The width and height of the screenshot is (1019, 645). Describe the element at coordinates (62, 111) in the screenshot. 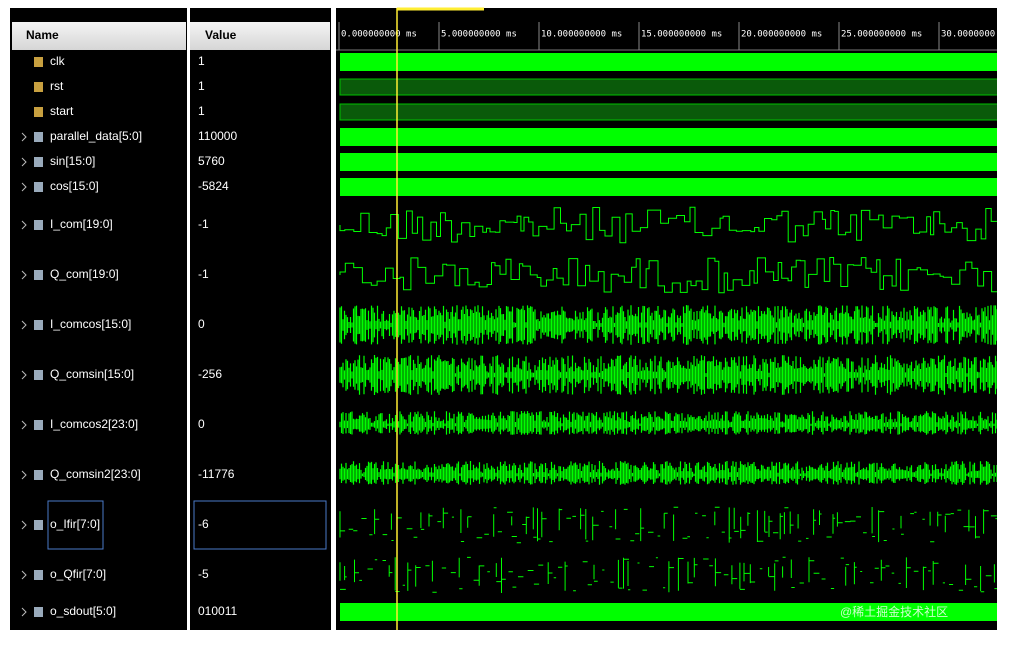

I see `signal-name: start` at that location.